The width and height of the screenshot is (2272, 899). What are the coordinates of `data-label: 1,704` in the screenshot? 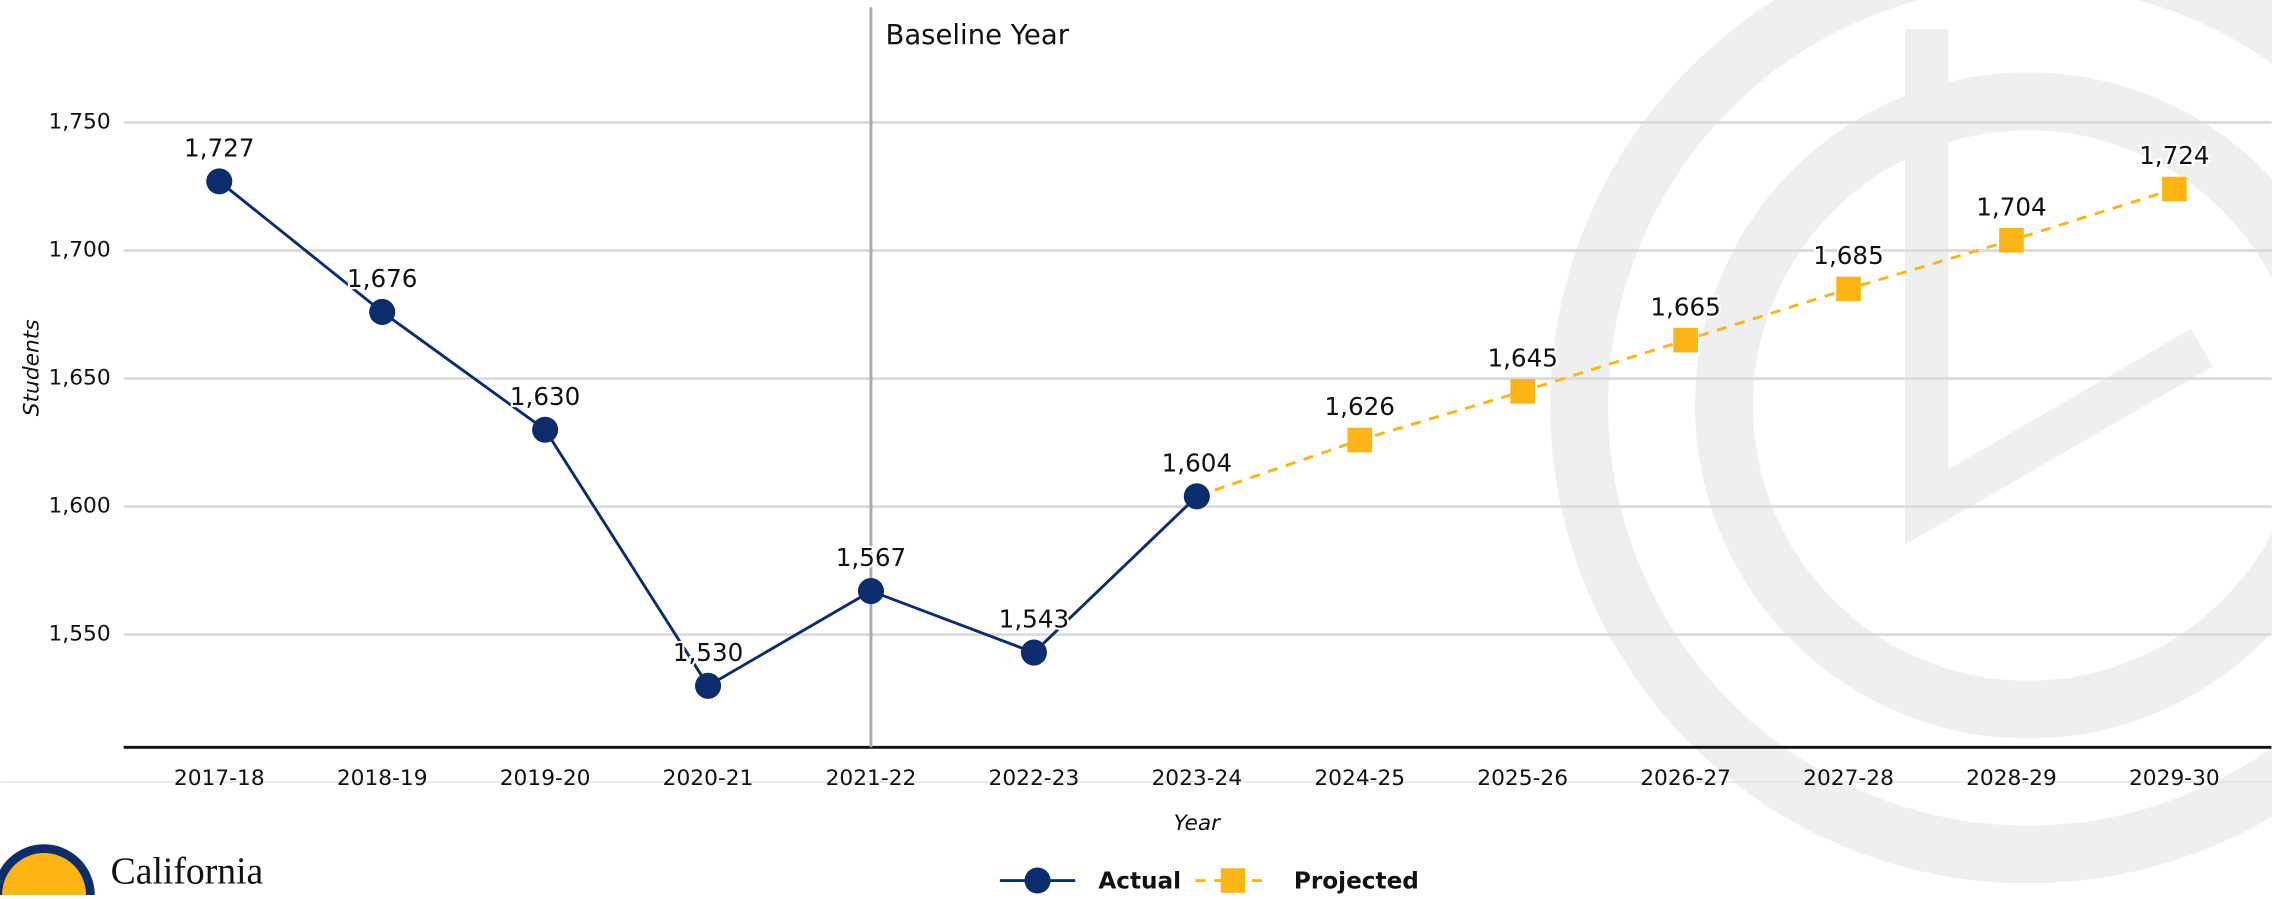 It's located at (2011, 206).